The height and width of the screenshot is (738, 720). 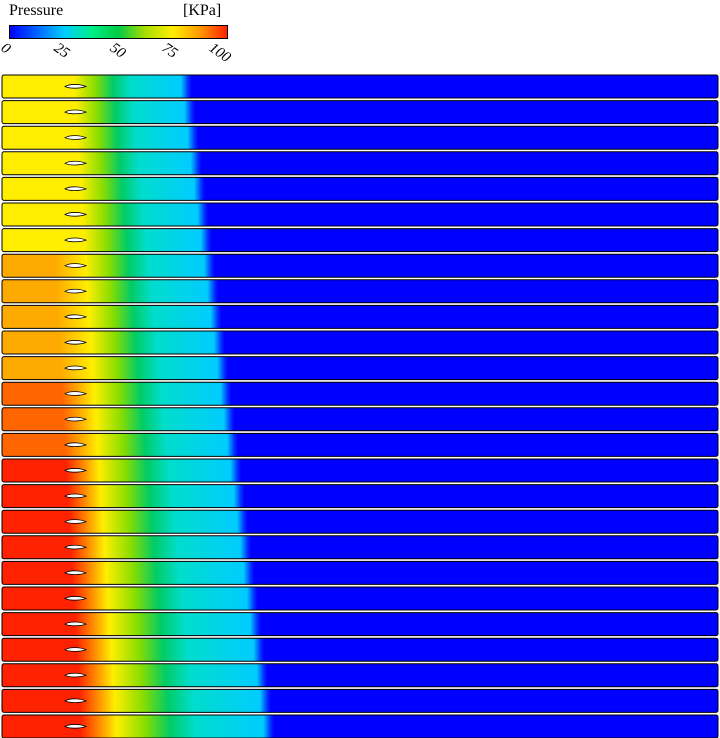 I want to click on pressure-colorbar, so click(x=118, y=32).